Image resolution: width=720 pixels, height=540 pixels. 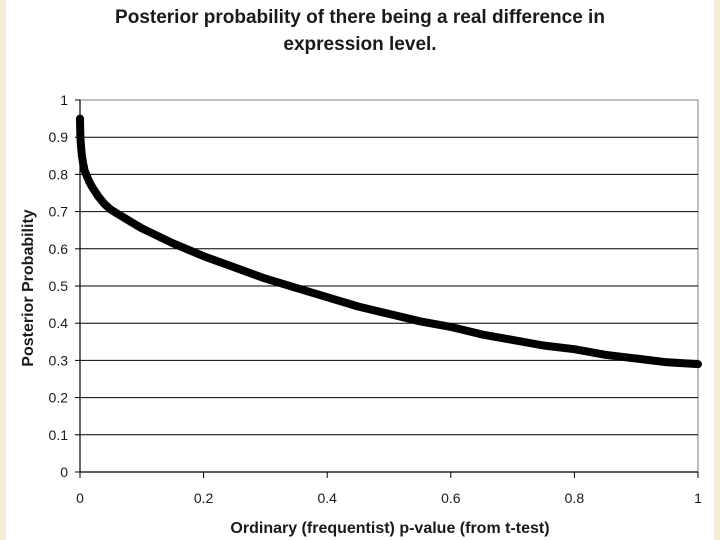 I want to click on y-tick-label: 0.4, so click(x=59, y=323).